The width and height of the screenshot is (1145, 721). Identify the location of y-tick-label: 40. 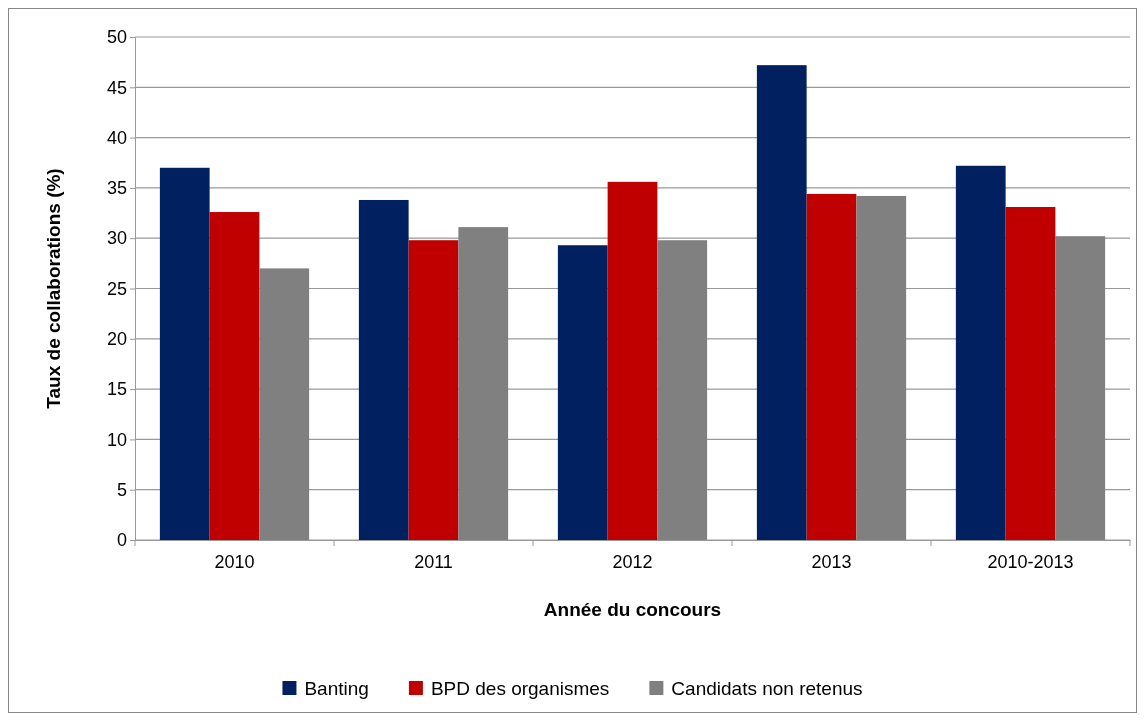
(116, 137).